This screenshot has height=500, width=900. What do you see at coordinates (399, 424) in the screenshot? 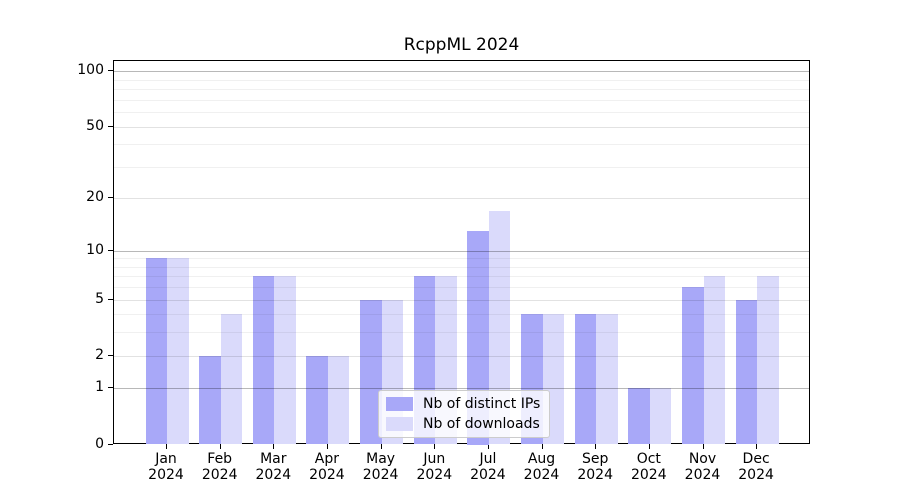
I see `legend-swatch-downloads` at bounding box center [399, 424].